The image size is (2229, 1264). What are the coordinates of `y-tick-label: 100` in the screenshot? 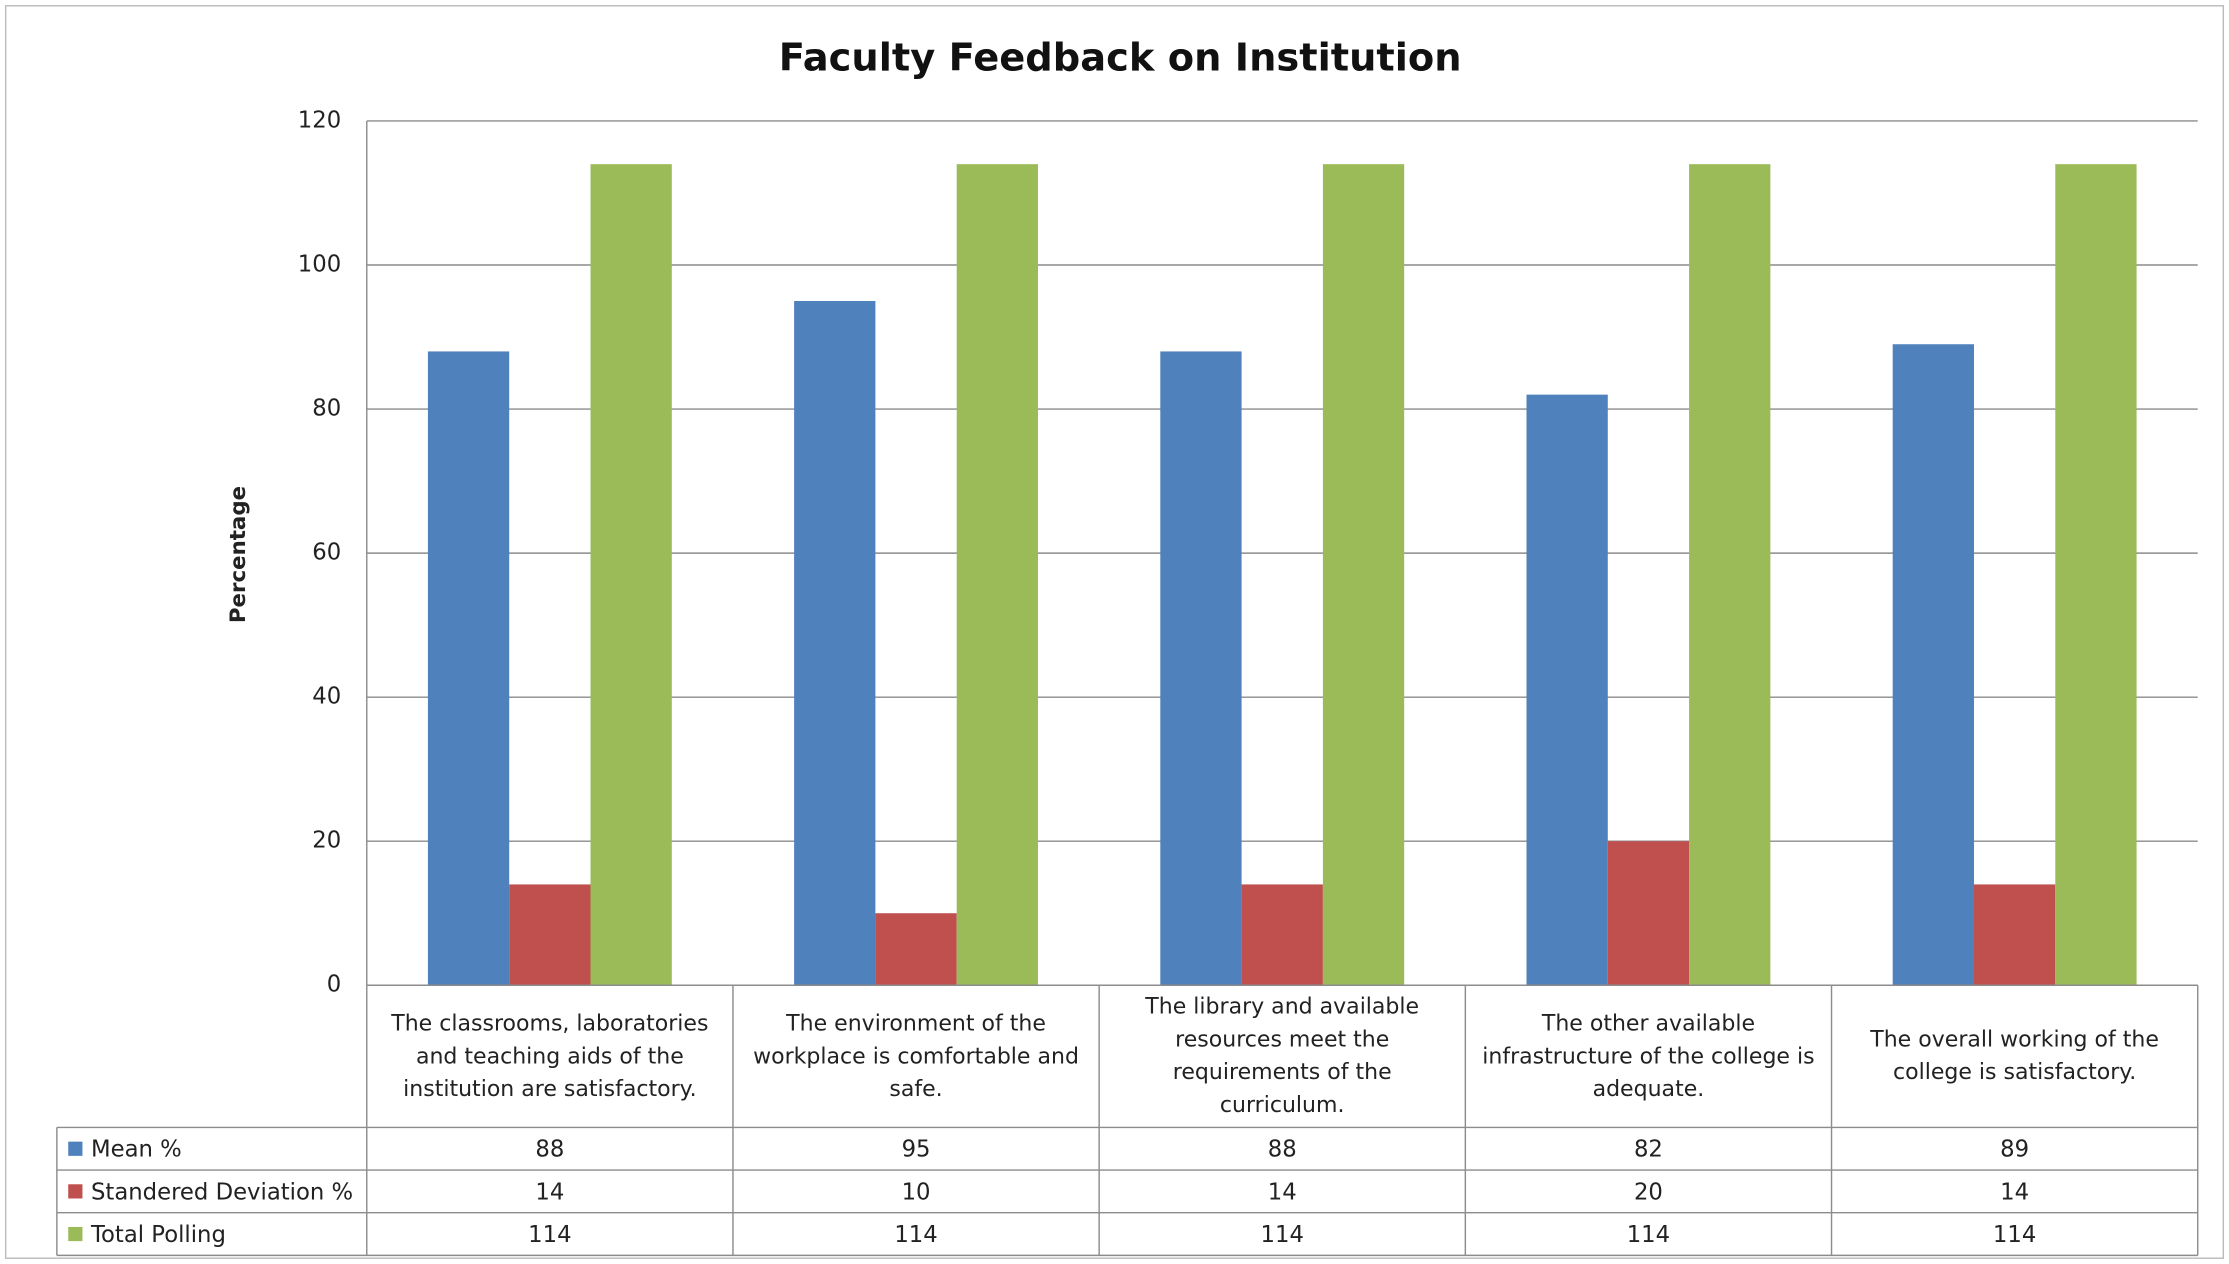 It's located at (319, 265).